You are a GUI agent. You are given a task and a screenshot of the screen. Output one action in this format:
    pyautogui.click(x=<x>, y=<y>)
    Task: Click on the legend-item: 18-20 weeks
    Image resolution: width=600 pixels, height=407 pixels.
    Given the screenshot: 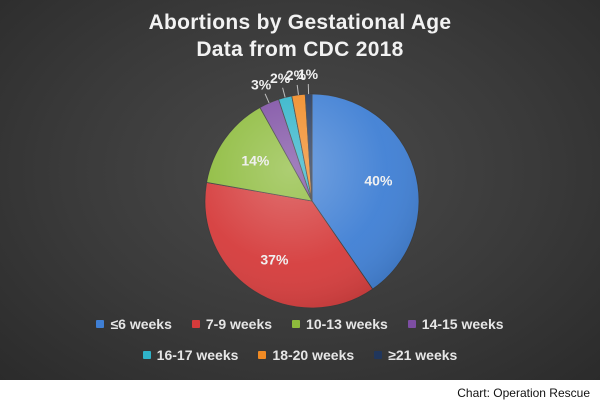 What is the action you would take?
    pyautogui.click(x=306, y=355)
    